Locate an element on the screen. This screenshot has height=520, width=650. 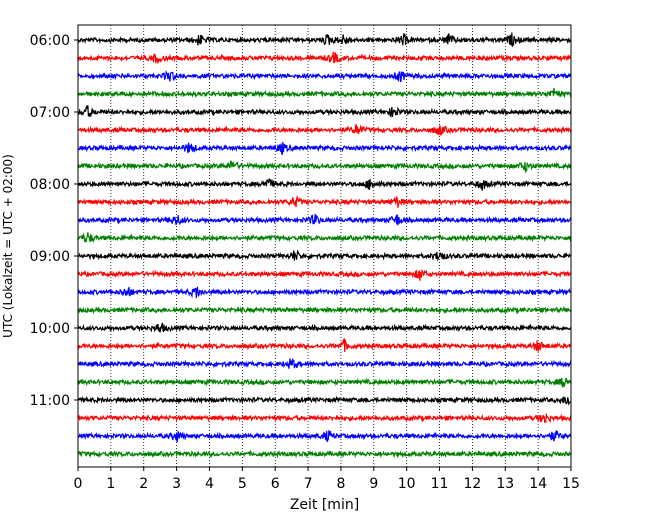
x-tick-label: 15 is located at coordinates (571, 484).